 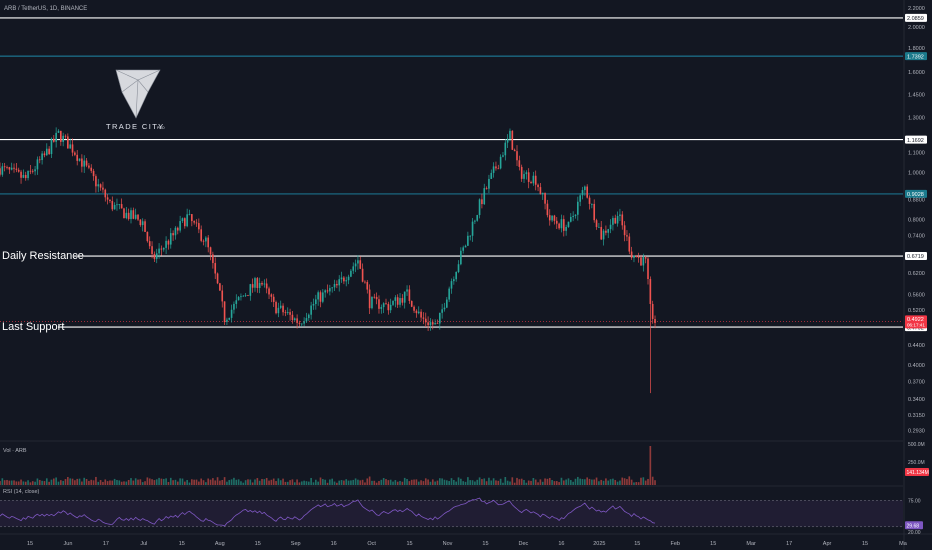 I want to click on time-axis-label: Feb, so click(x=675, y=544).